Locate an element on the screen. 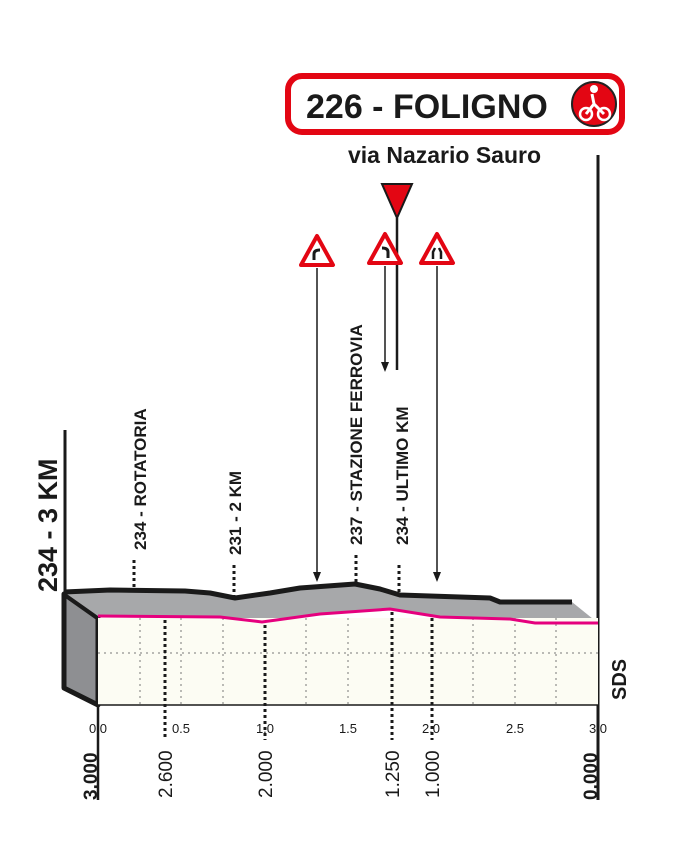  km-tick: 1.5 is located at coordinates (348, 728).